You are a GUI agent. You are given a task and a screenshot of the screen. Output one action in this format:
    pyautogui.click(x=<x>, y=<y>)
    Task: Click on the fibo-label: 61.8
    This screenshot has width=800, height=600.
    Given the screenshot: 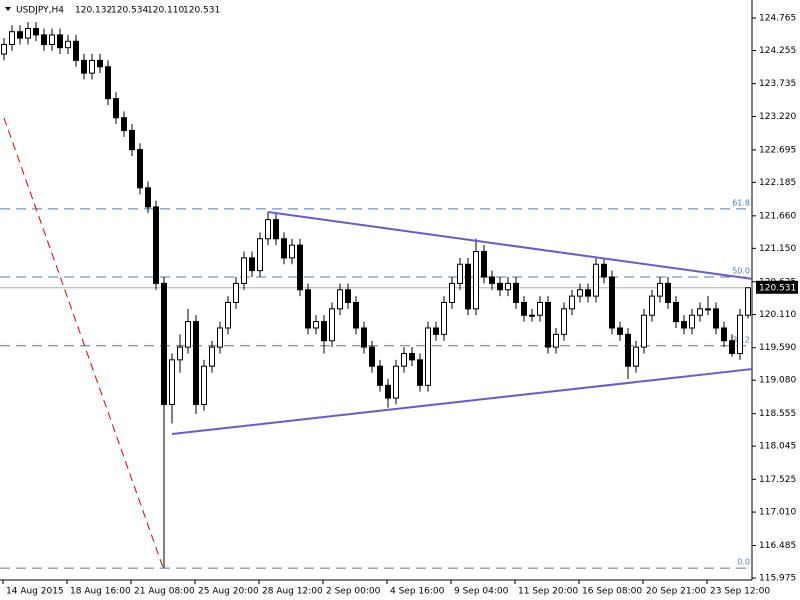 What is the action you would take?
    pyautogui.click(x=741, y=202)
    